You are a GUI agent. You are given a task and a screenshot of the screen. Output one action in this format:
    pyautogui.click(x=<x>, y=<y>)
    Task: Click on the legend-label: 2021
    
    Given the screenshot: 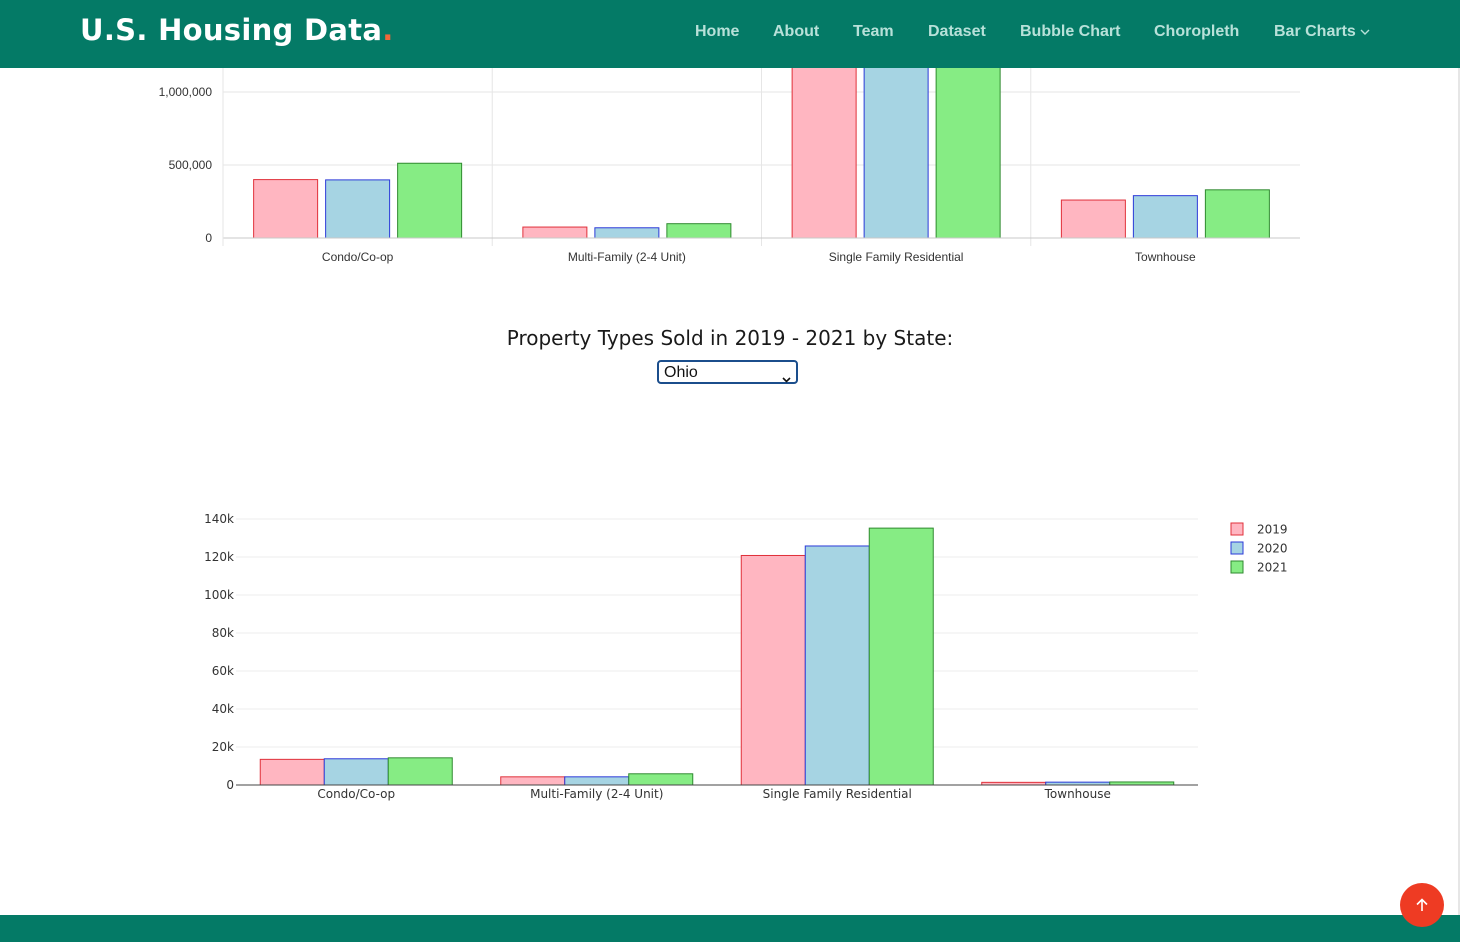 What is the action you would take?
    pyautogui.click(x=1272, y=568)
    